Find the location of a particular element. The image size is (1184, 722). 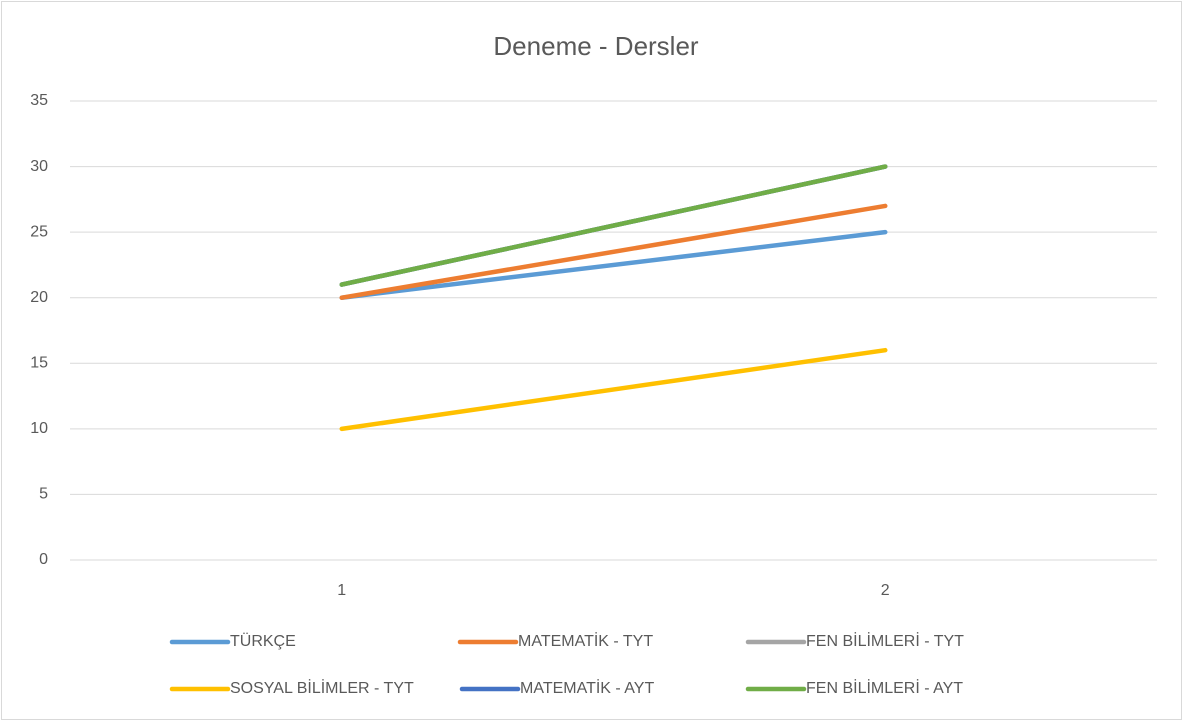

y-tick-label: 15 is located at coordinates (39, 363).